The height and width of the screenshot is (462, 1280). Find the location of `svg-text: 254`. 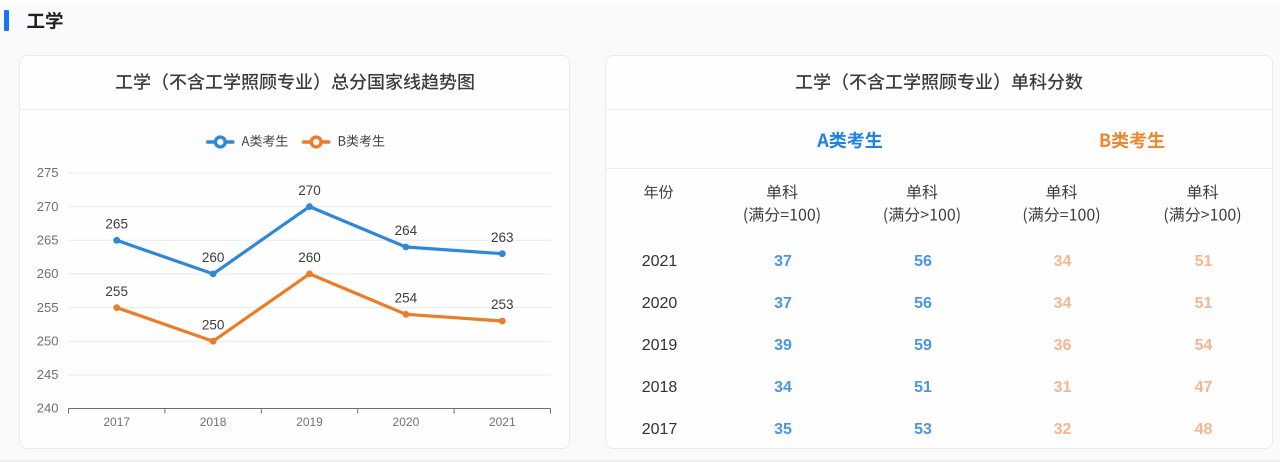

svg-text: 254 is located at coordinates (406, 298).